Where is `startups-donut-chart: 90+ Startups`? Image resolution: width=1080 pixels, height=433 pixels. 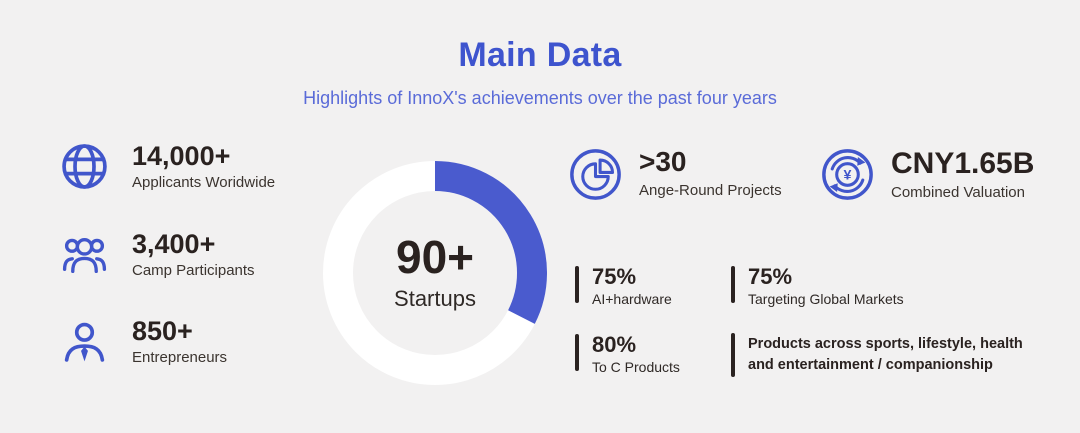
startups-donut-chart: 90+ Startups is located at coordinates (435, 273).